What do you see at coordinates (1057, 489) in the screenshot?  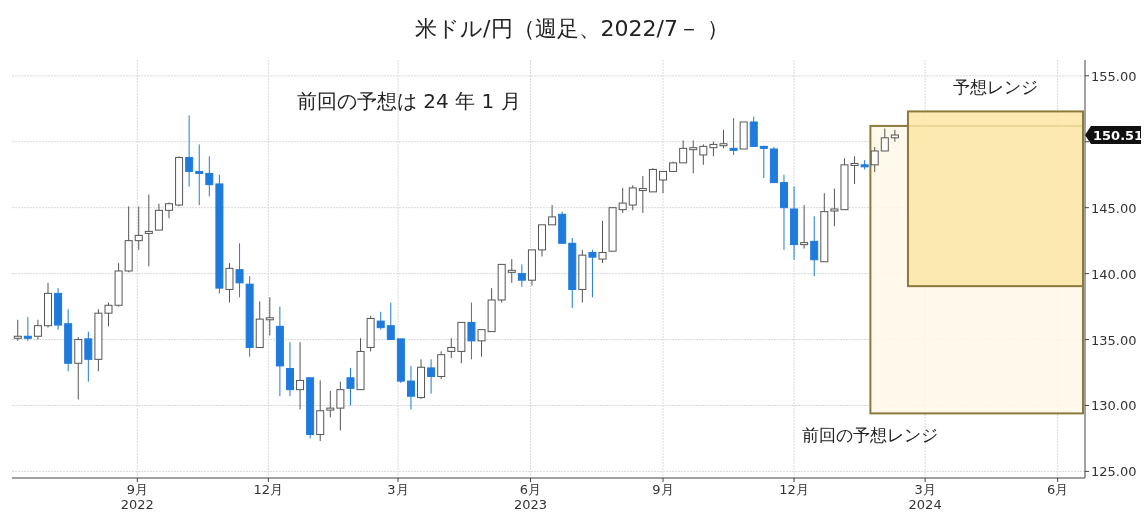 I see `x-tick-label: 6月` at bounding box center [1057, 489].